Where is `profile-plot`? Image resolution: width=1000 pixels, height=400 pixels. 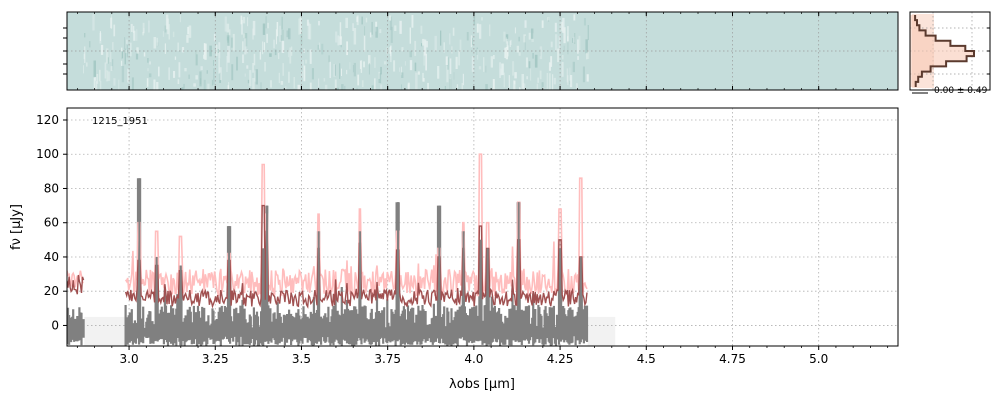 profile-plot is located at coordinates (950, 52).